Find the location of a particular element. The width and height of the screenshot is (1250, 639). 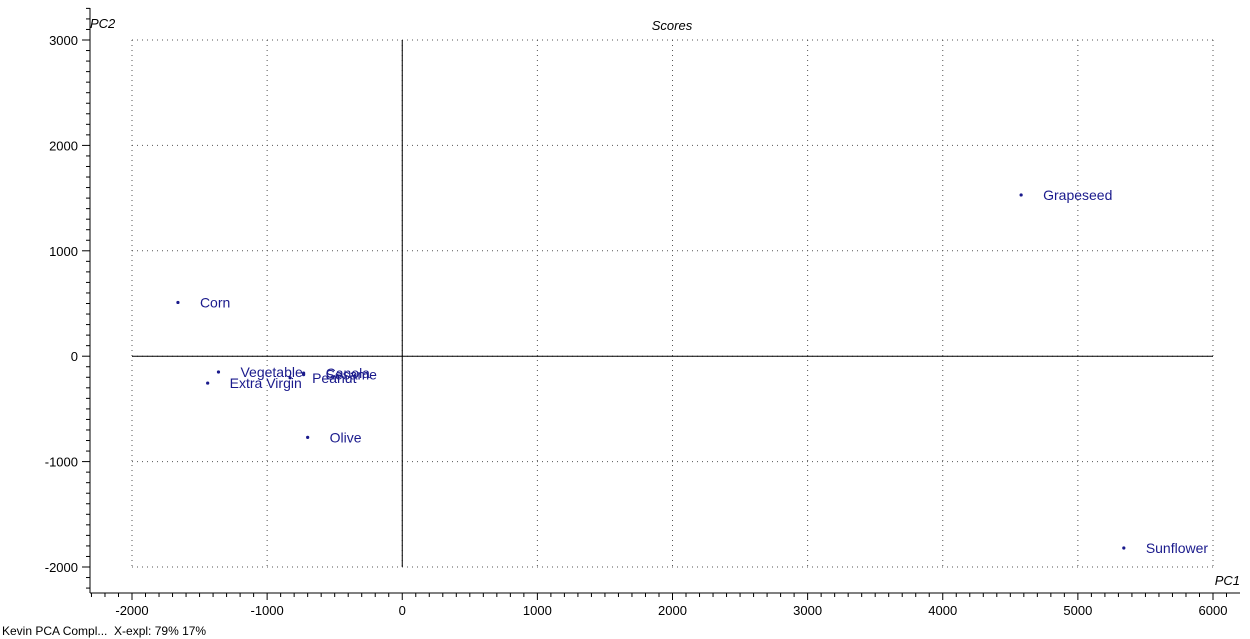

data-point-label: Peanut is located at coordinates (334, 378).